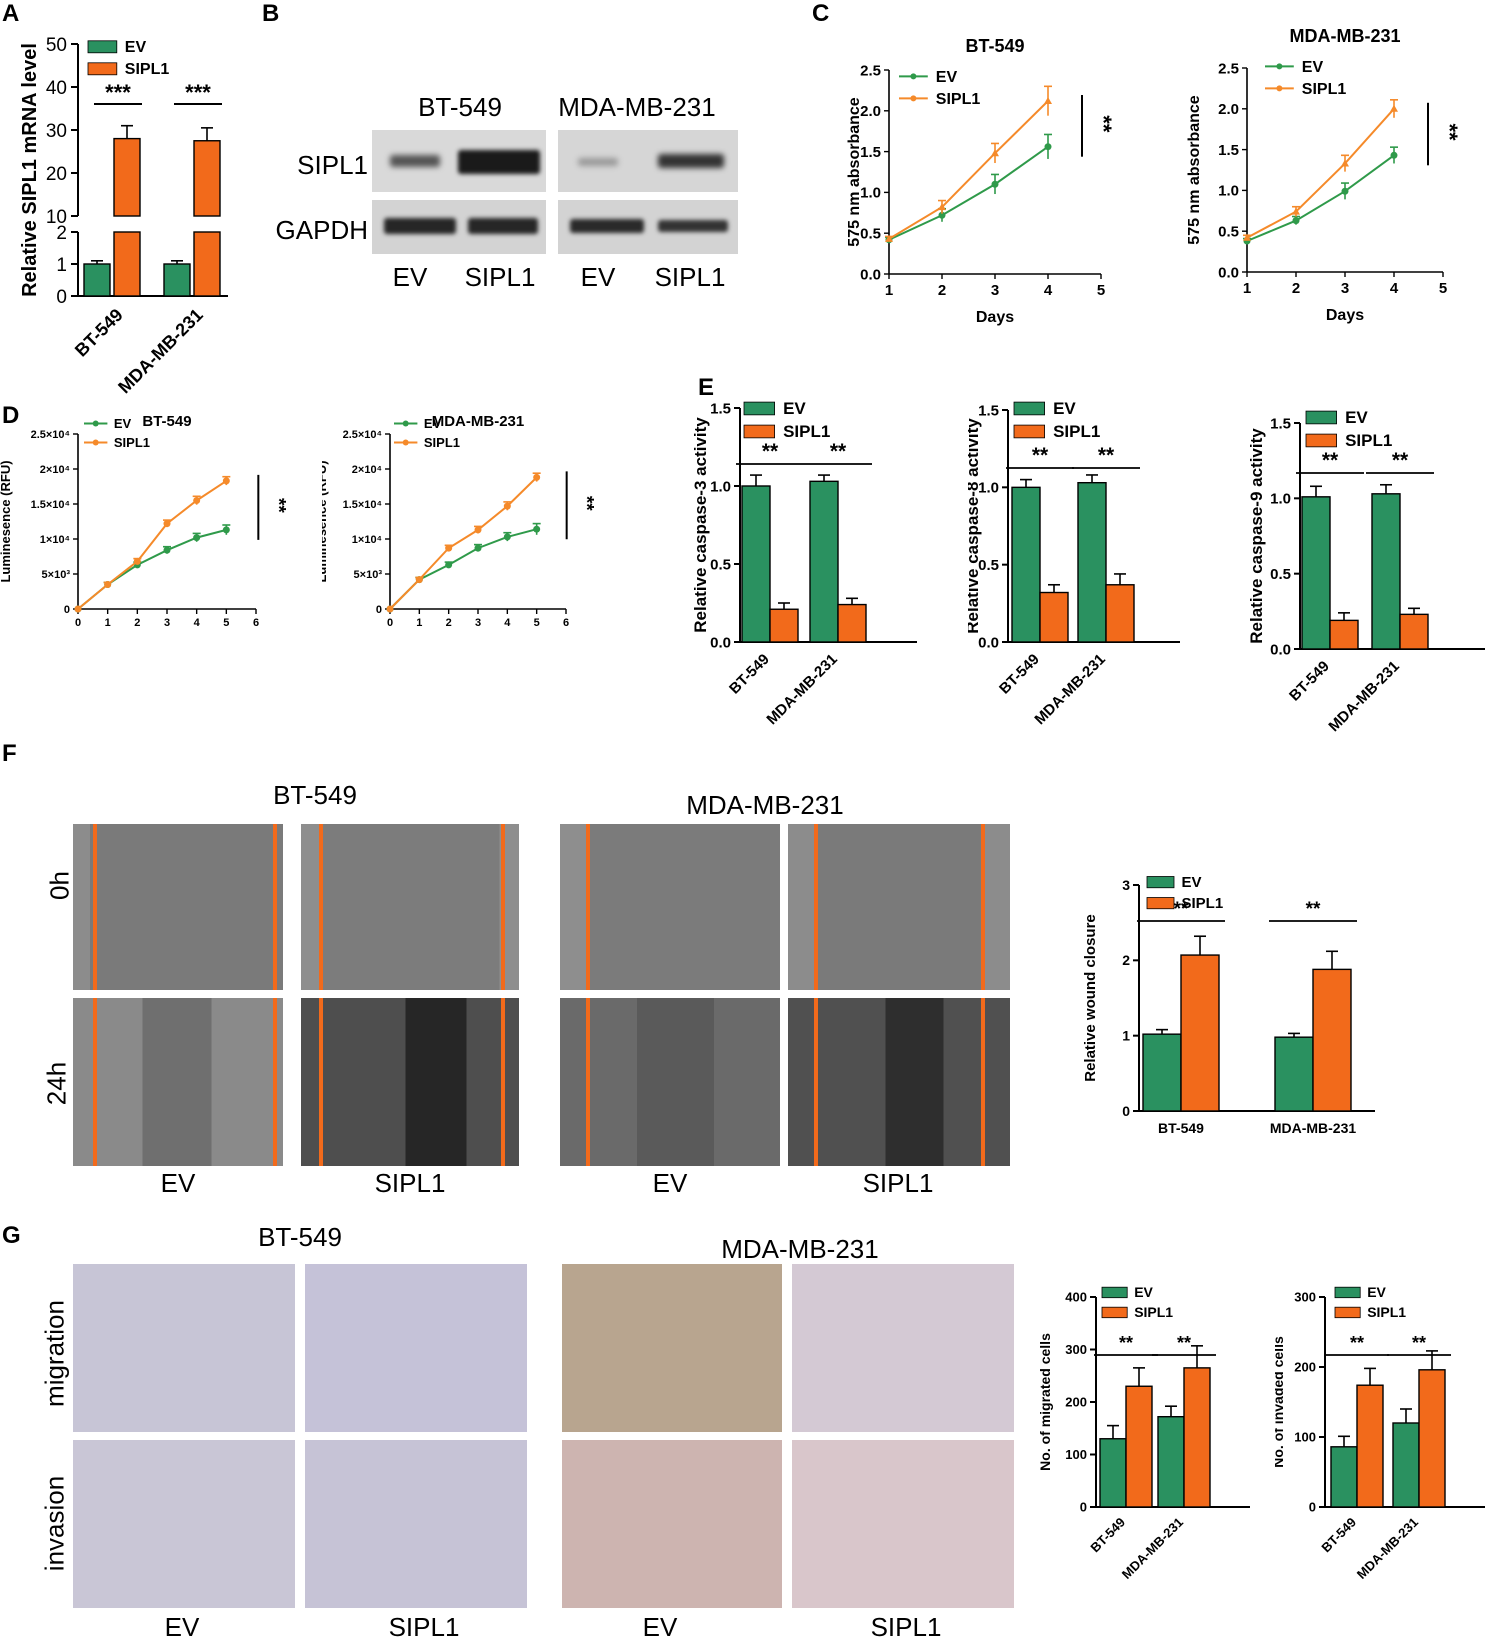 The height and width of the screenshot is (1646, 1495). What do you see at coordinates (637, 107) in the screenshot?
I see `blot-cell-mda: MDA-MB-231` at bounding box center [637, 107].